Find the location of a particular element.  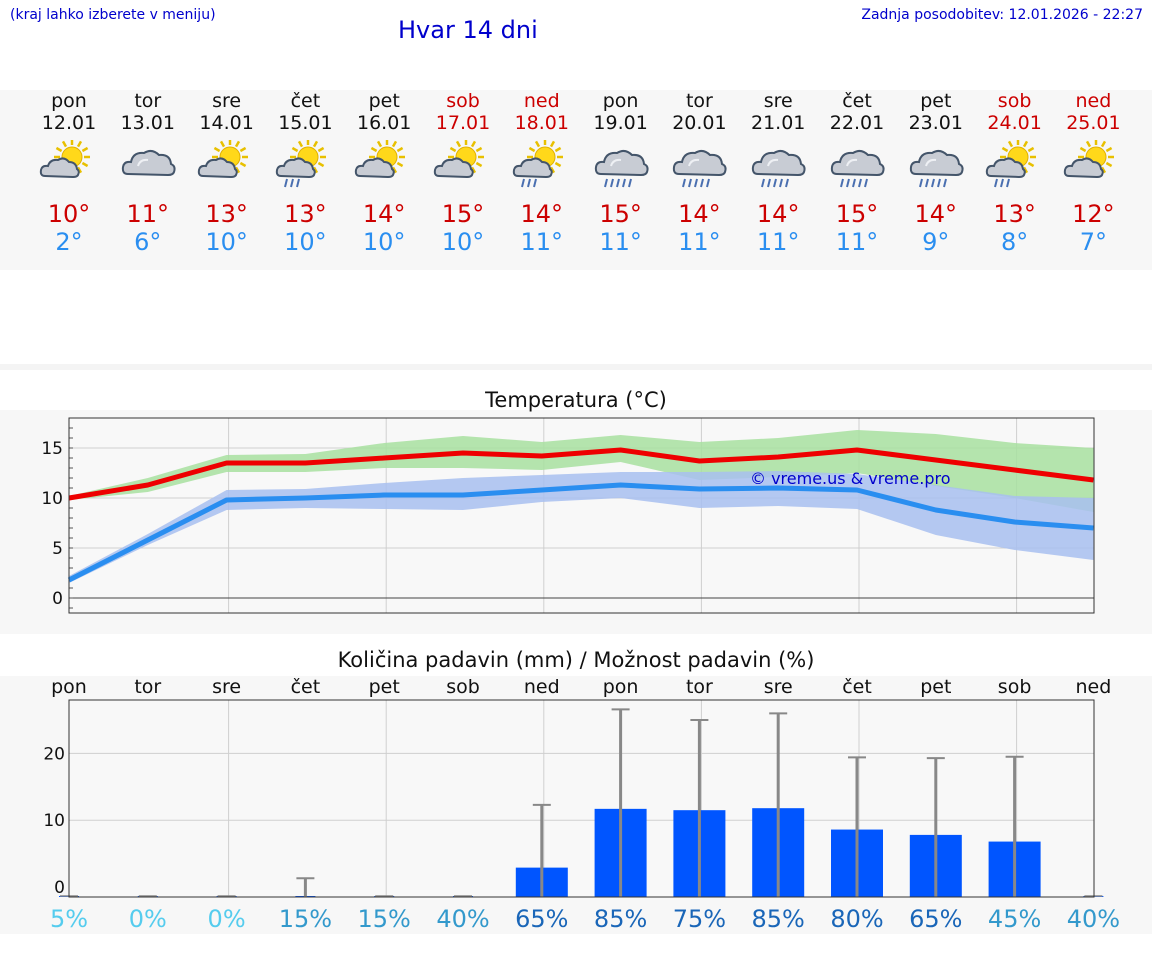

day-name: čet is located at coordinates (305, 101).